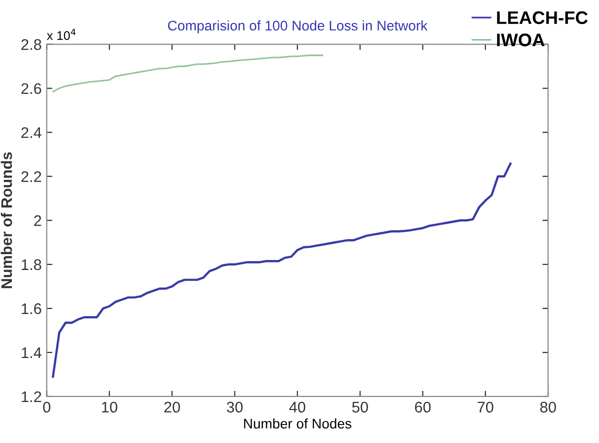 The width and height of the screenshot is (599, 443). What do you see at coordinates (31, 132) in the screenshot?
I see `y-tick-label: 2.4` at bounding box center [31, 132].